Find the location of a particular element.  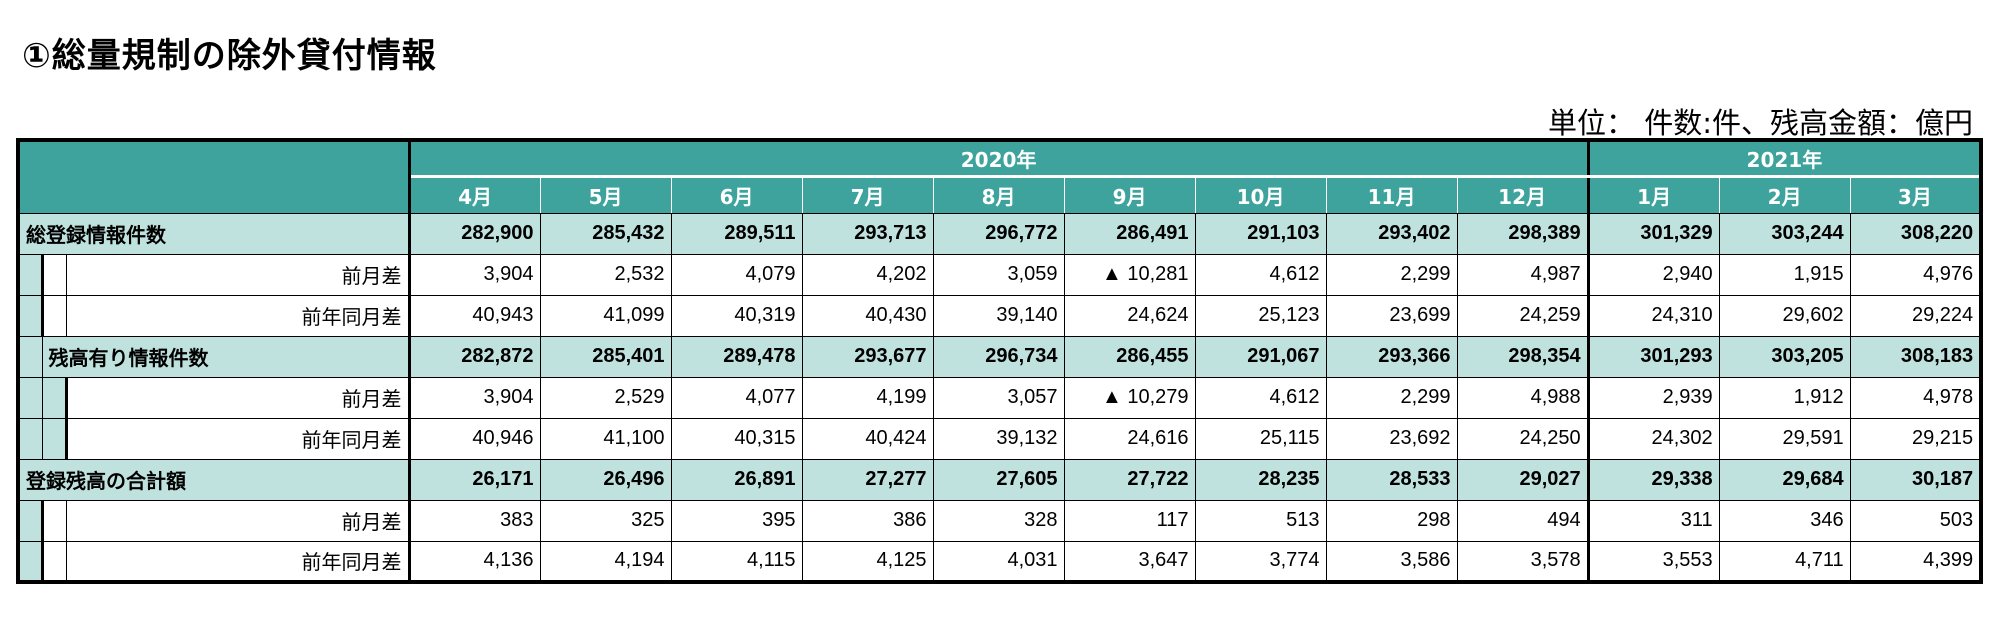

value-cell: 296,772 is located at coordinates (998, 233).